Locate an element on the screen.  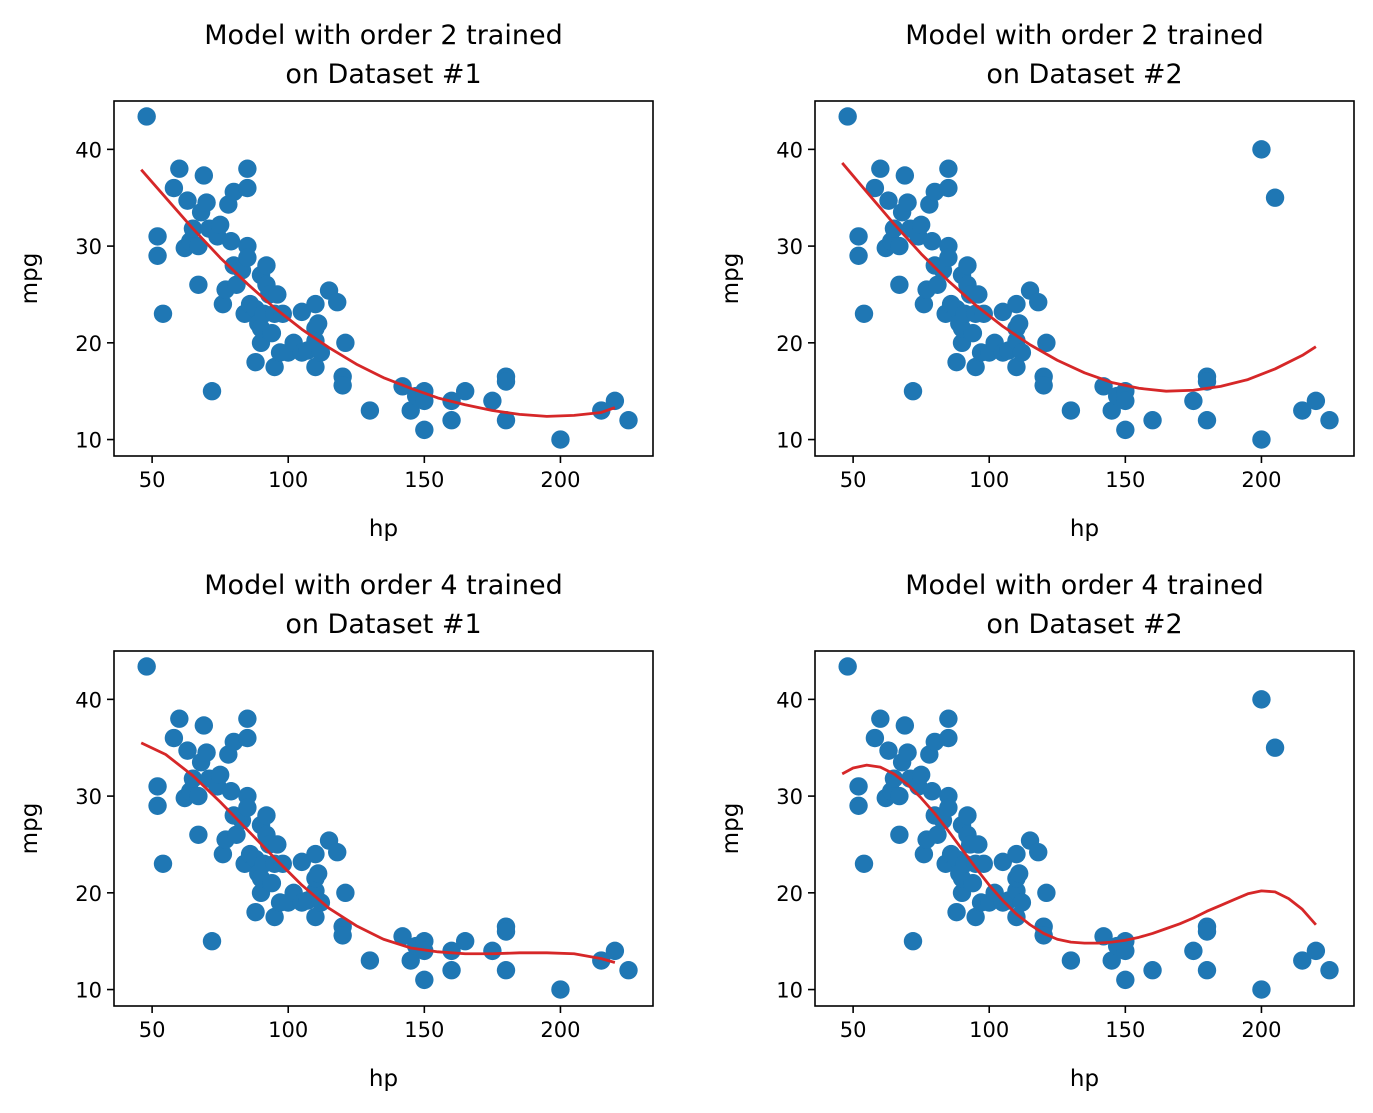
y-tick-label: 40 is located at coordinates (88, 150).